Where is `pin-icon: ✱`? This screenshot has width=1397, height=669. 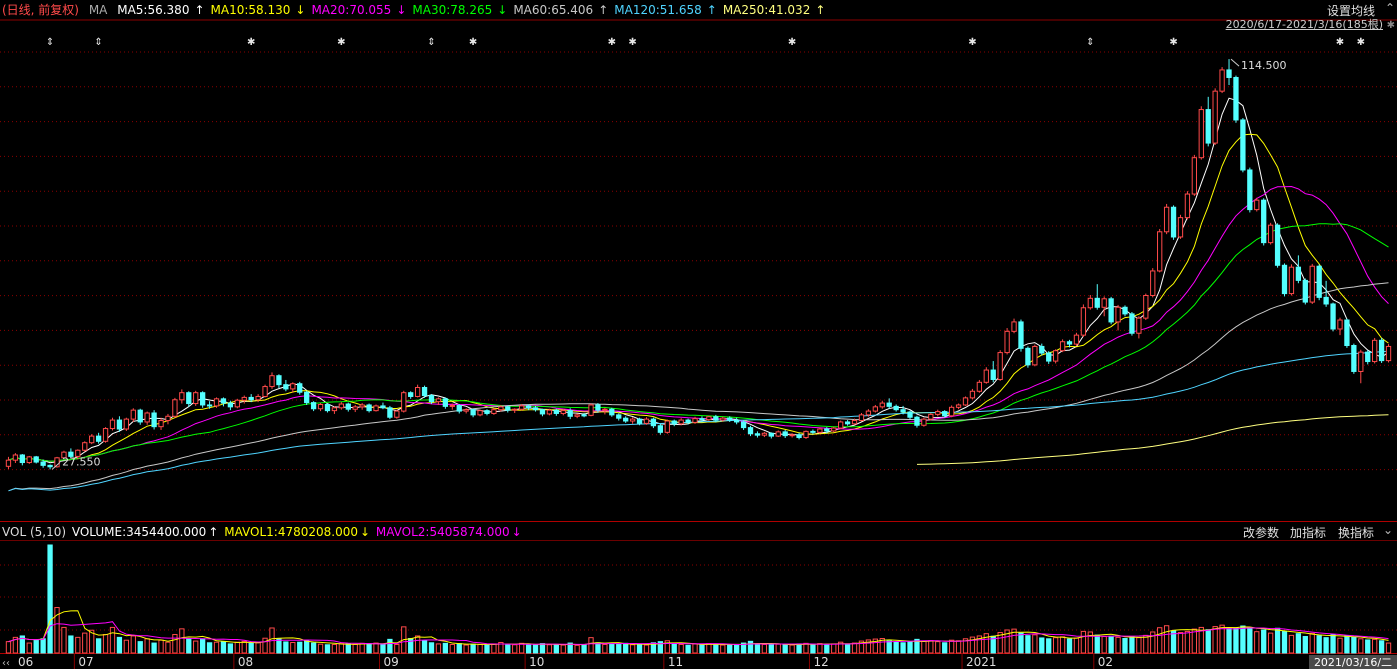
pin-icon: ✱ is located at coordinates (1390, 25).